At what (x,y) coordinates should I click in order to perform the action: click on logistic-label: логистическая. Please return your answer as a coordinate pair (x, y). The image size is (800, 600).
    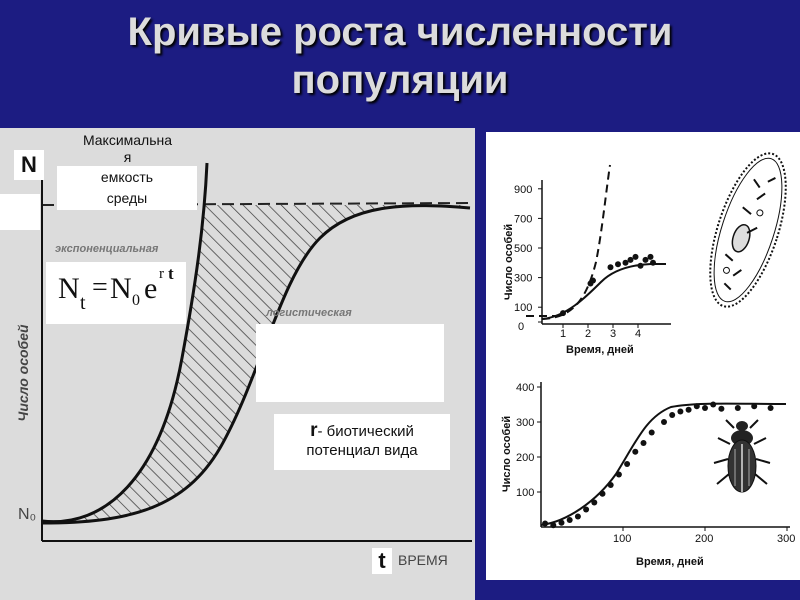
    Looking at the image, I should click on (309, 313).